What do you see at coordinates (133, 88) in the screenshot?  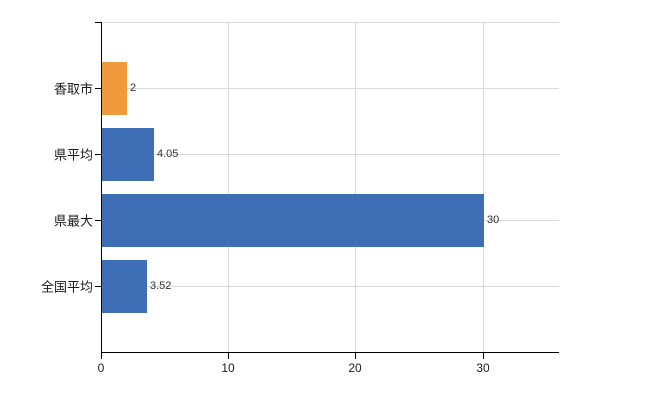 I see `bar-value-label: 2` at bounding box center [133, 88].